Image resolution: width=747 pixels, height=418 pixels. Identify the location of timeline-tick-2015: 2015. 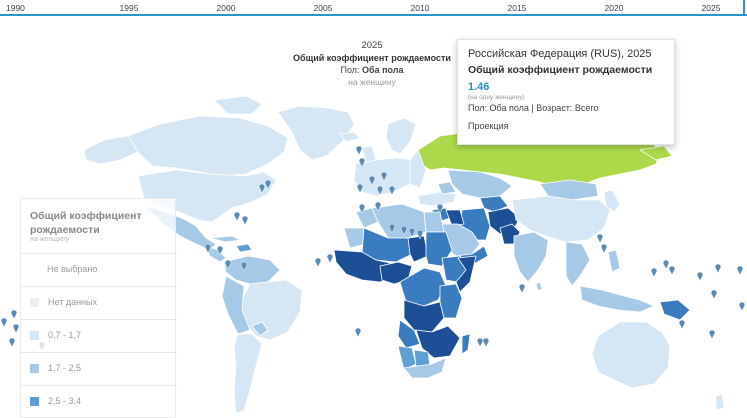
(517, 8).